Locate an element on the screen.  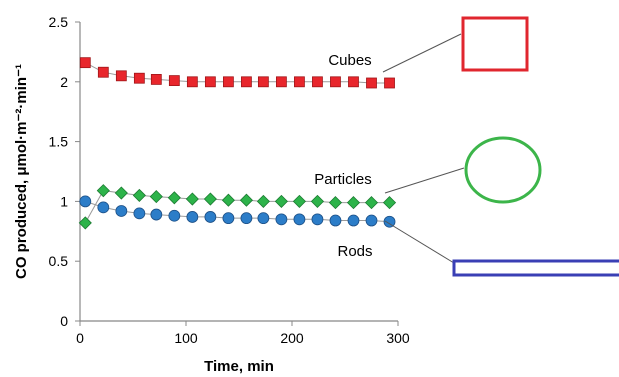
series-line-rods is located at coordinates (237, 211).